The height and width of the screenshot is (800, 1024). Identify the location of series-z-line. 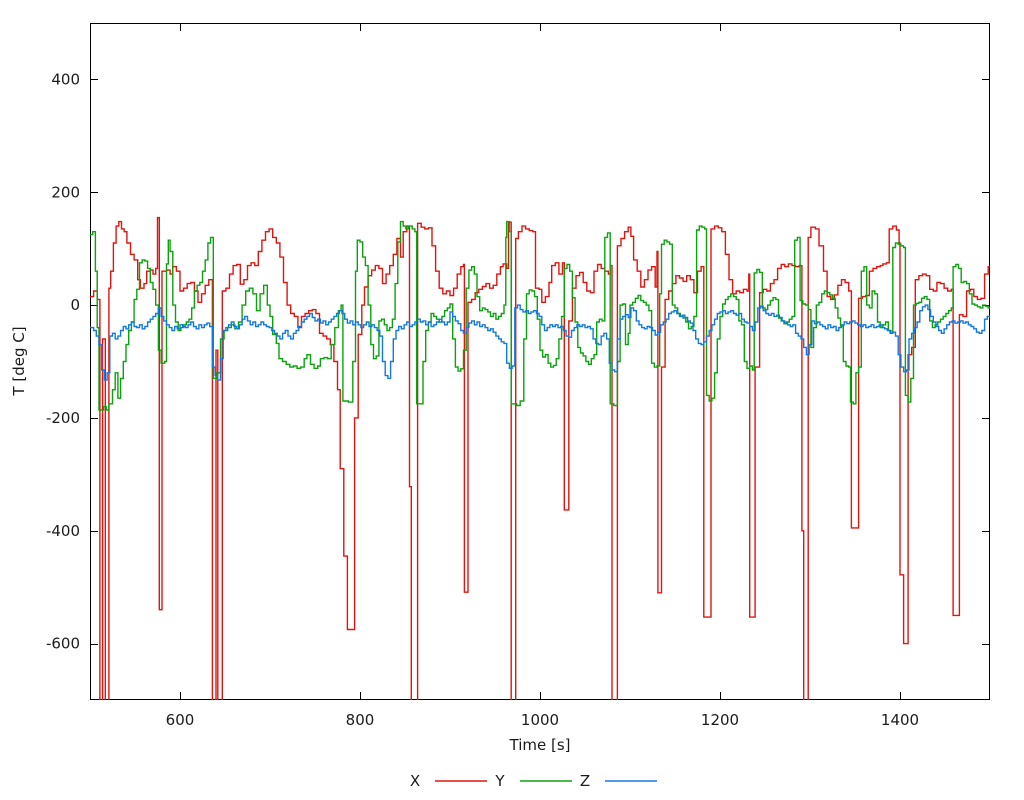
(540, 342).